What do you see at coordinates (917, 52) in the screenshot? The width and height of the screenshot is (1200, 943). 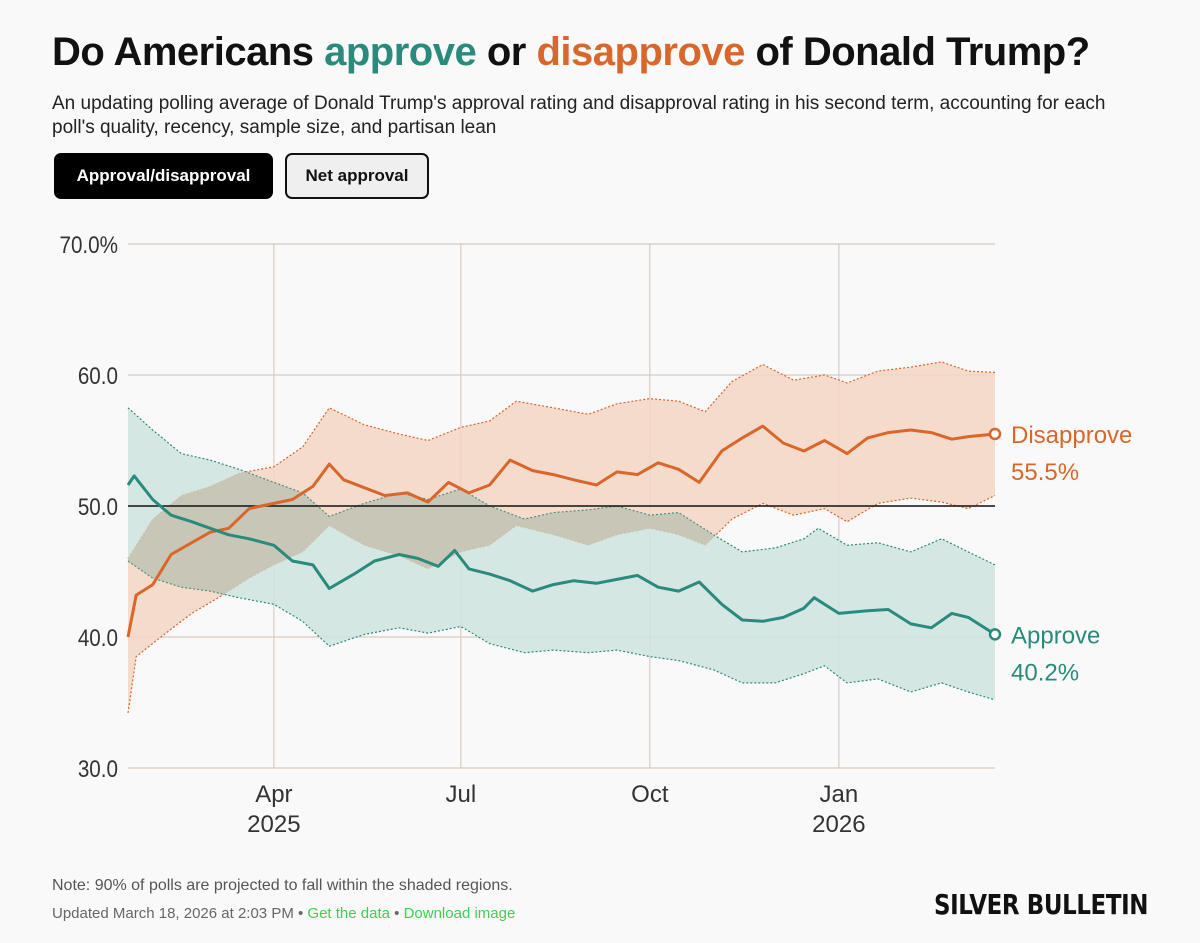 I see `title-suffix: of Donald Trump?` at bounding box center [917, 52].